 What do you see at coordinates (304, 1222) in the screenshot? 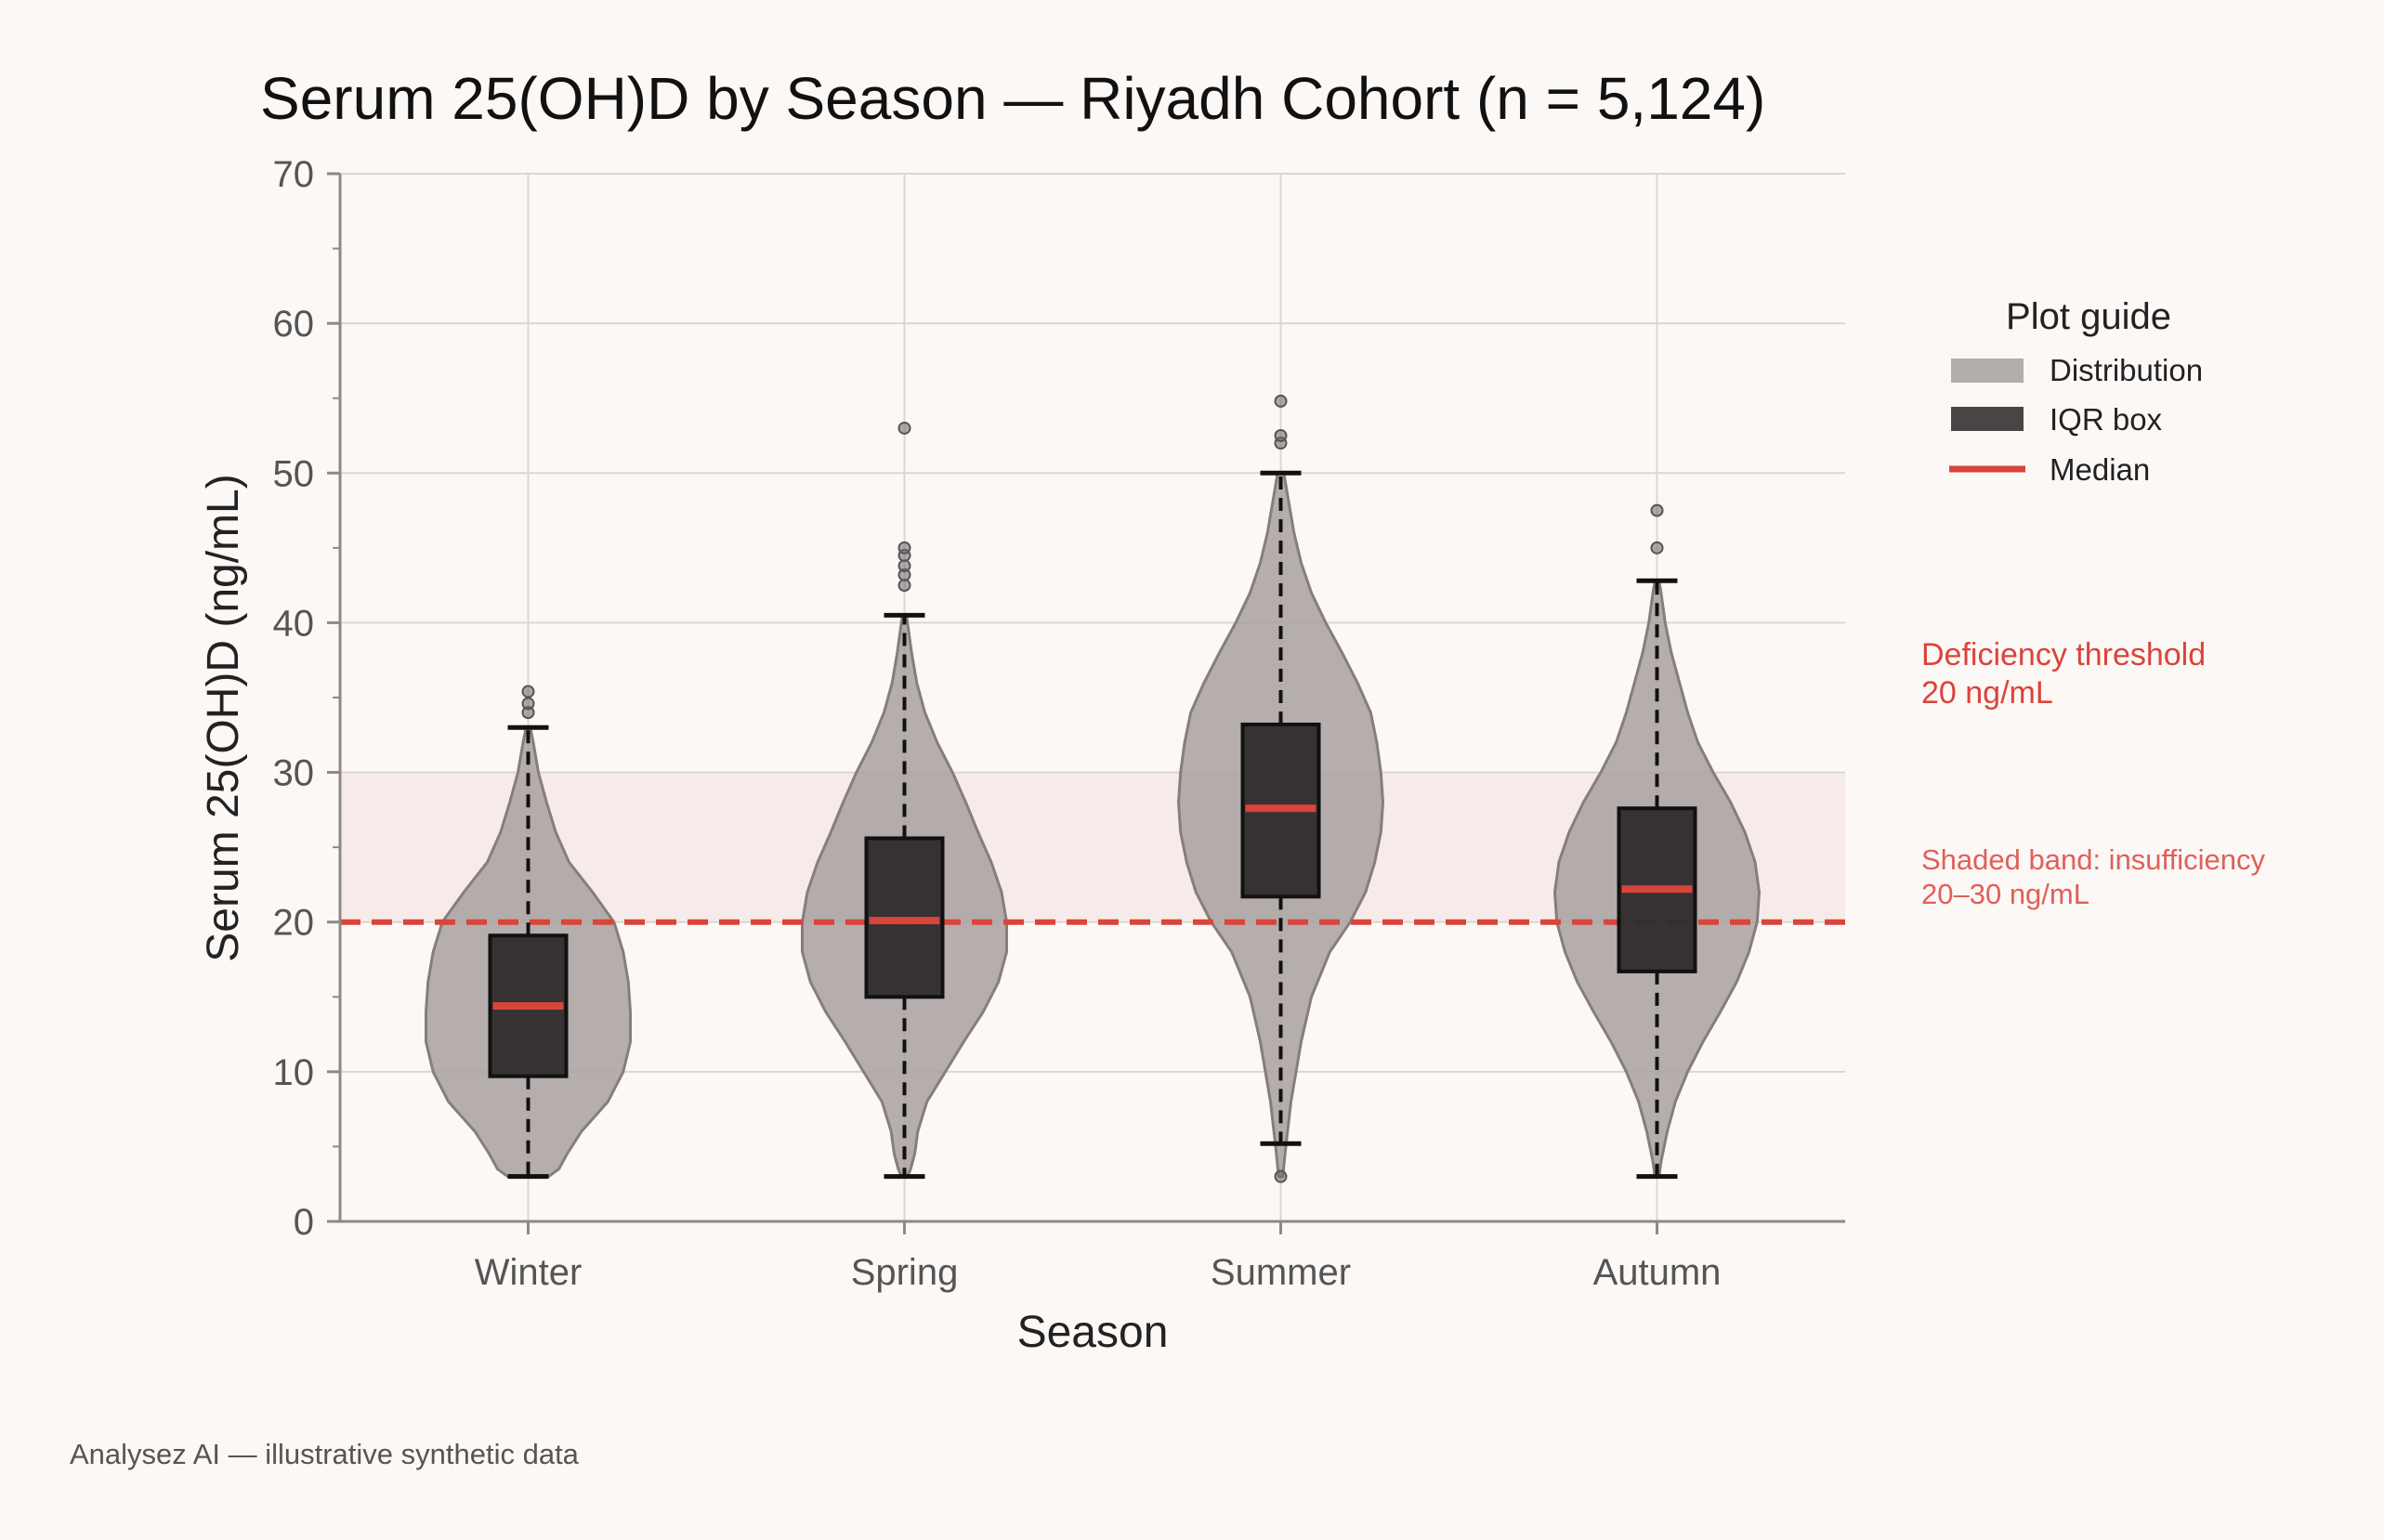
I see `y-tick-label: 0` at bounding box center [304, 1222].